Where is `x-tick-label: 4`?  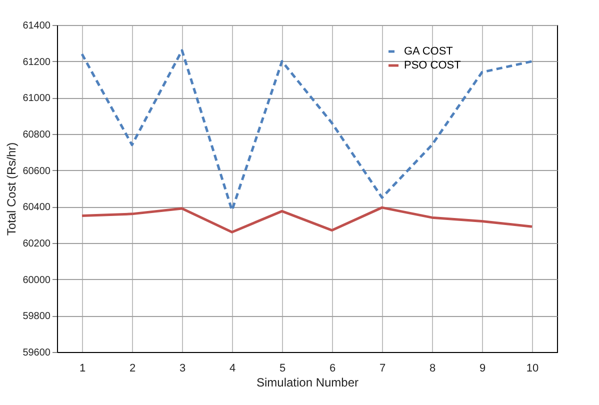
x-tick-label: 4 is located at coordinates (232, 368).